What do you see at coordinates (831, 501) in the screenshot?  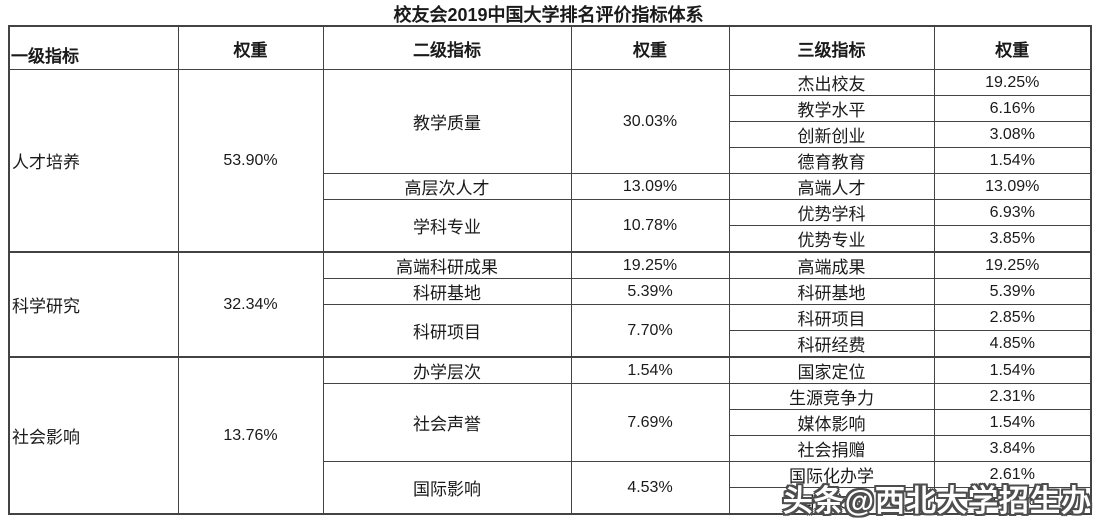 I see `level3-cell: 国际交流` at bounding box center [831, 501].